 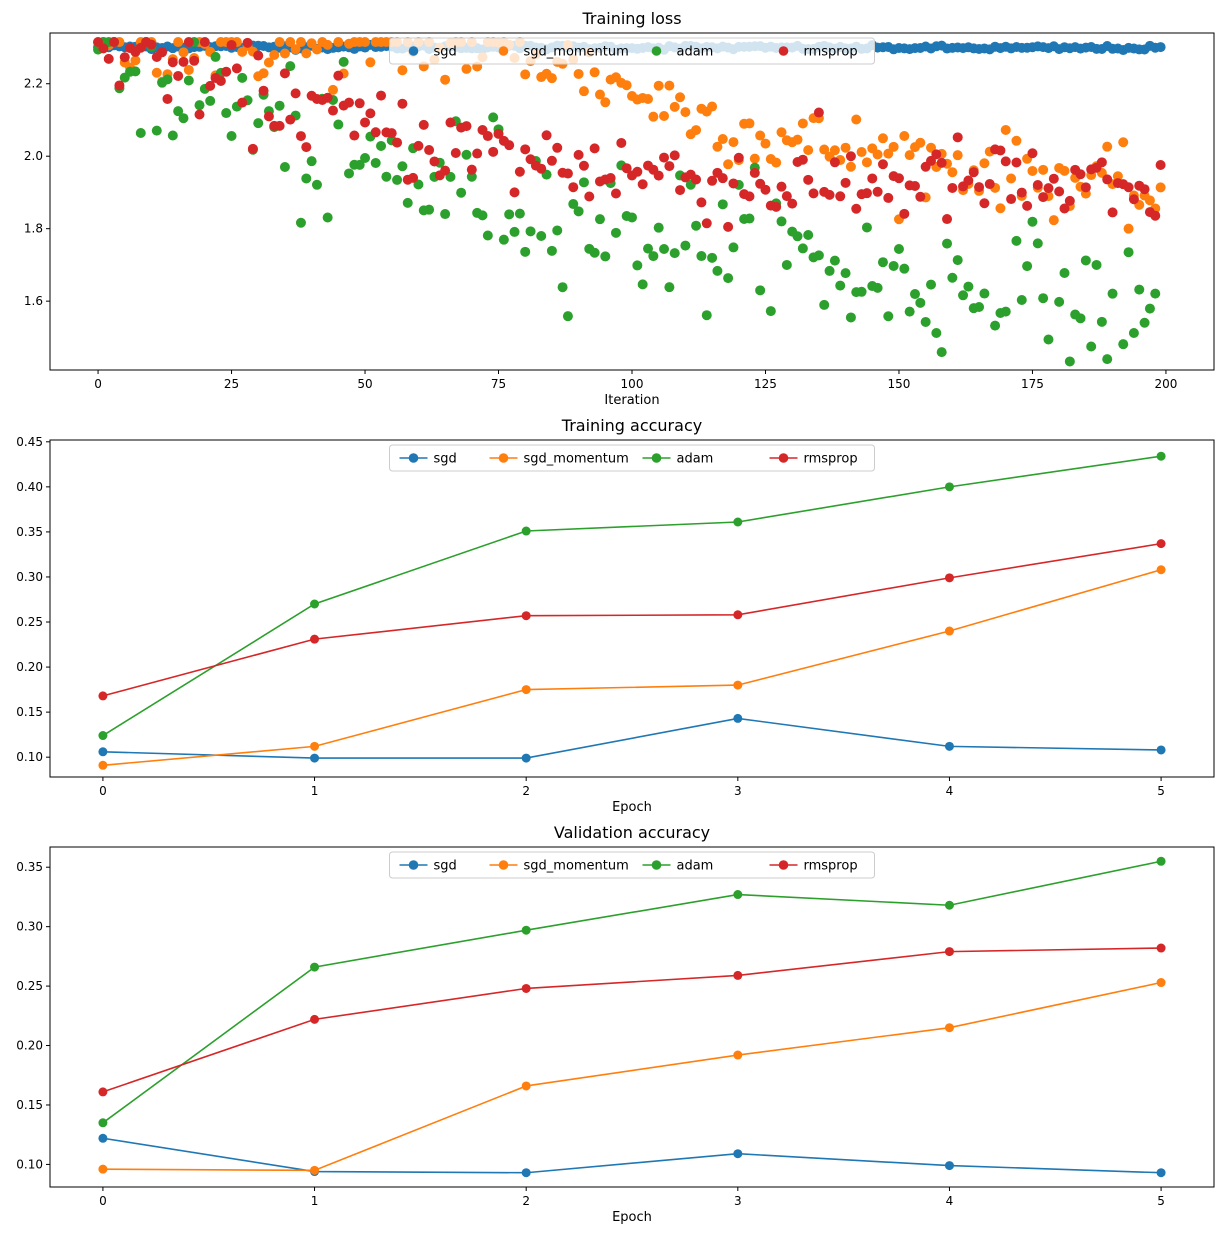 What do you see at coordinates (29, 867) in the screenshot?
I see `y-tick-label: 0.35` at bounding box center [29, 867].